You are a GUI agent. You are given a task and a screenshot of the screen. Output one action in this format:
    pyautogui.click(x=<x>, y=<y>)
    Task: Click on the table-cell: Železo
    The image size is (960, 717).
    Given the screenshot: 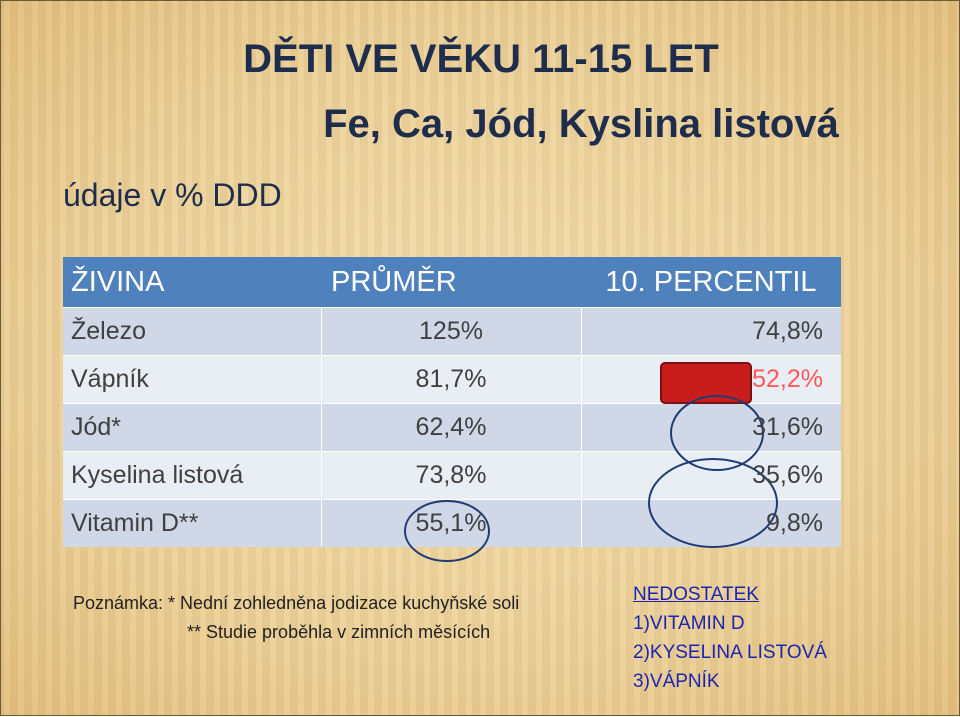 What is the action you would take?
    pyautogui.click(x=109, y=331)
    